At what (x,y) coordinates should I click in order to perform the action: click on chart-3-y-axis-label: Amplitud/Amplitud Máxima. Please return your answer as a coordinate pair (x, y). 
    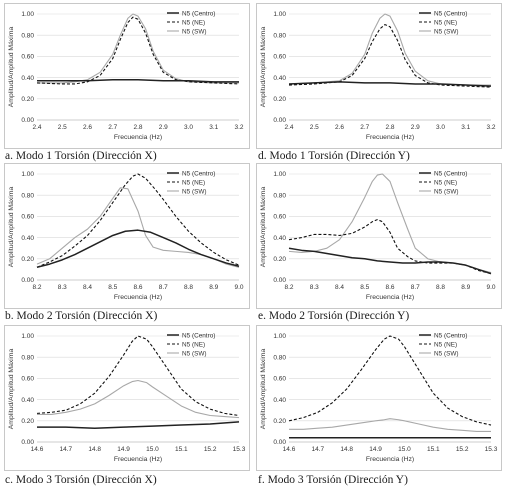
    Looking at the image, I should click on (263, 227).